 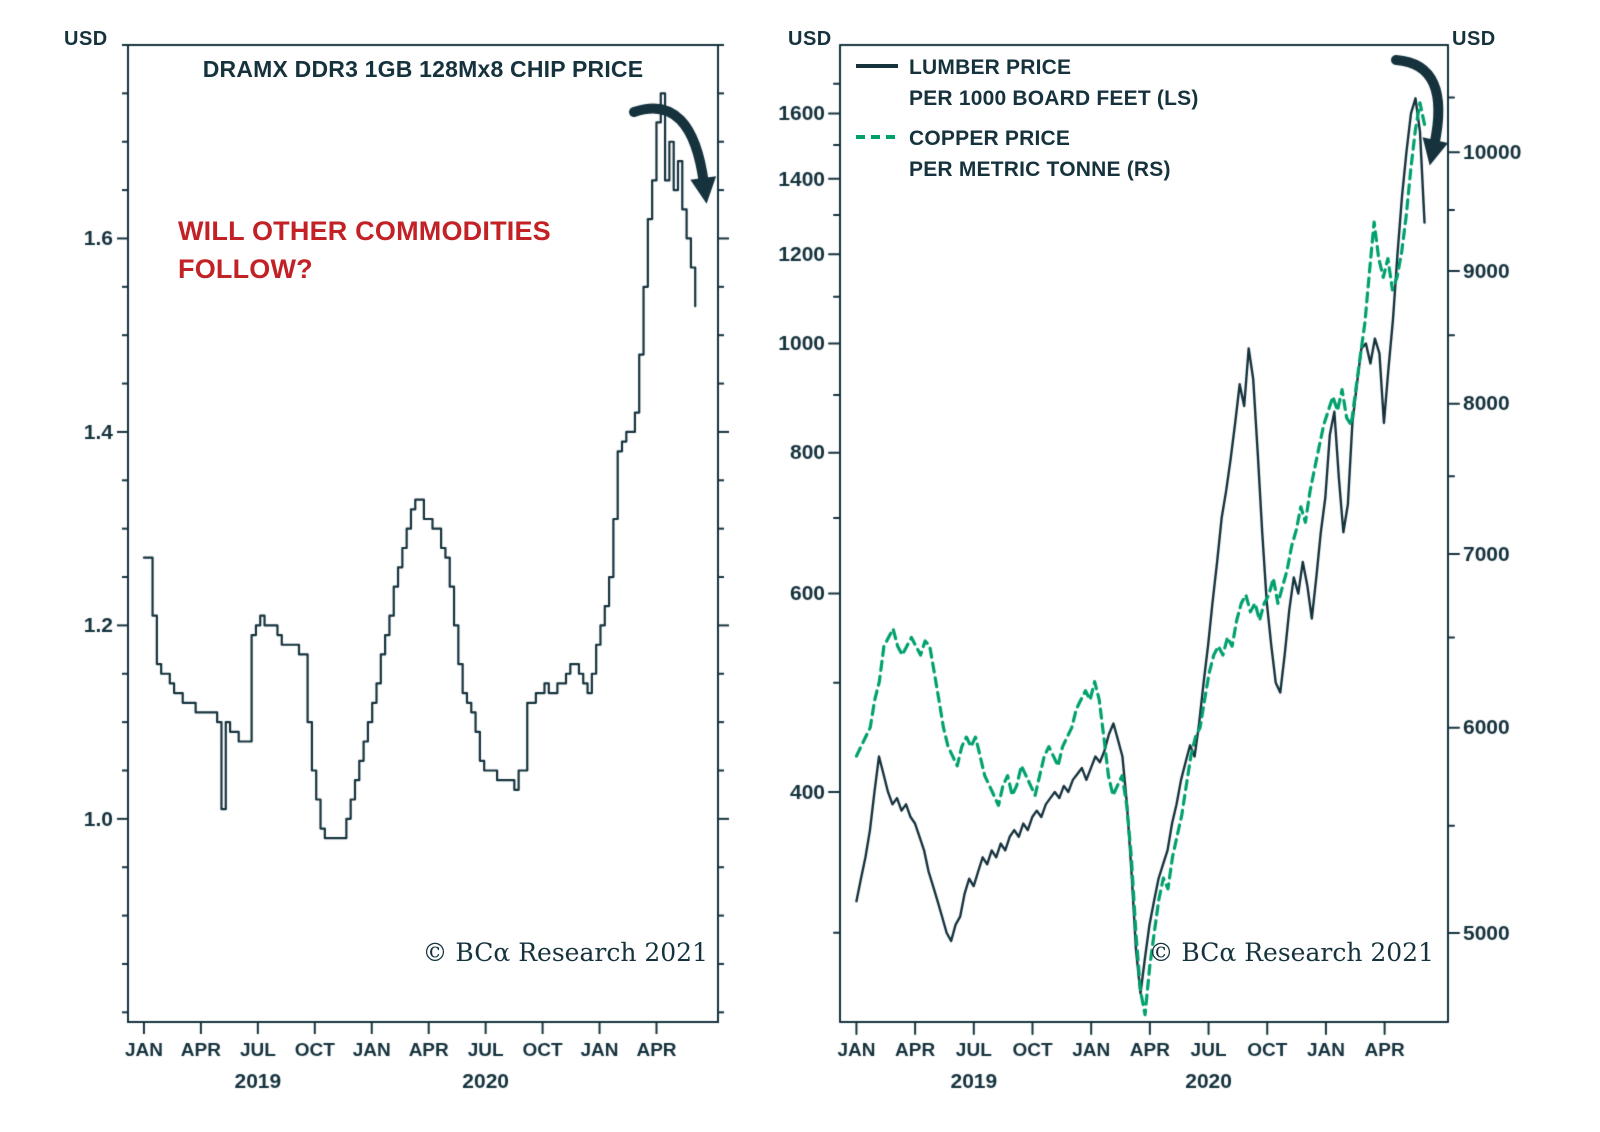 What do you see at coordinates (990, 138) in the screenshot?
I see `copper-legend-line1: COPPER PRICE` at bounding box center [990, 138].